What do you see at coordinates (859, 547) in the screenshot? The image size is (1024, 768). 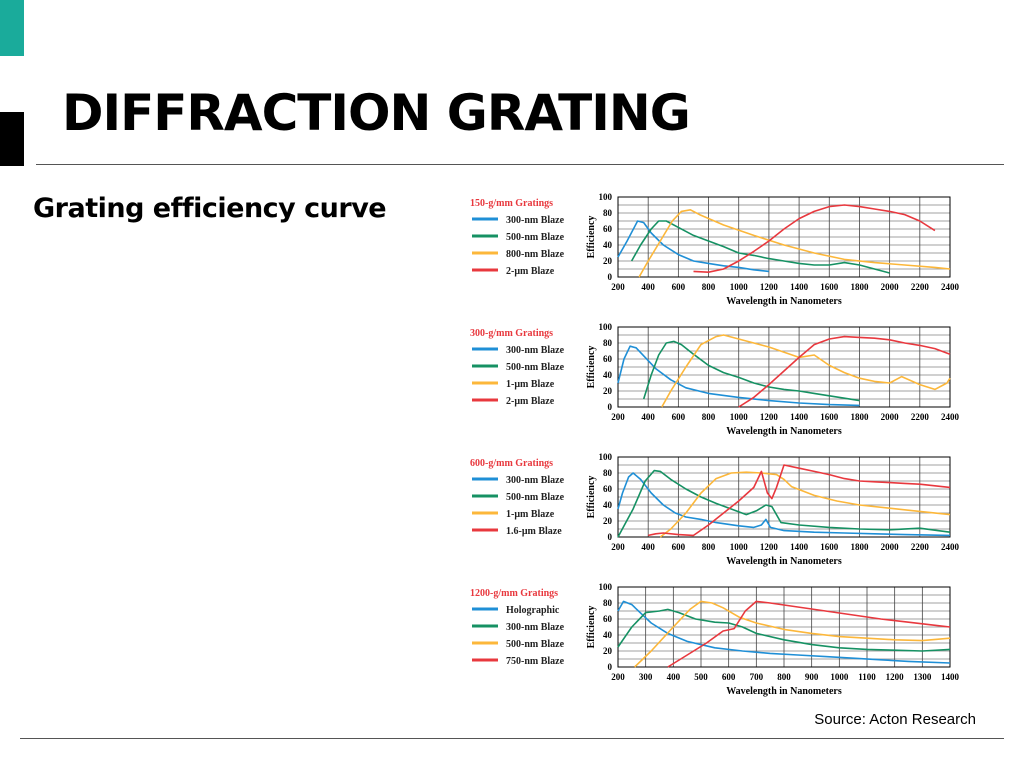 I see `x-tick-label: 1800` at bounding box center [859, 547].